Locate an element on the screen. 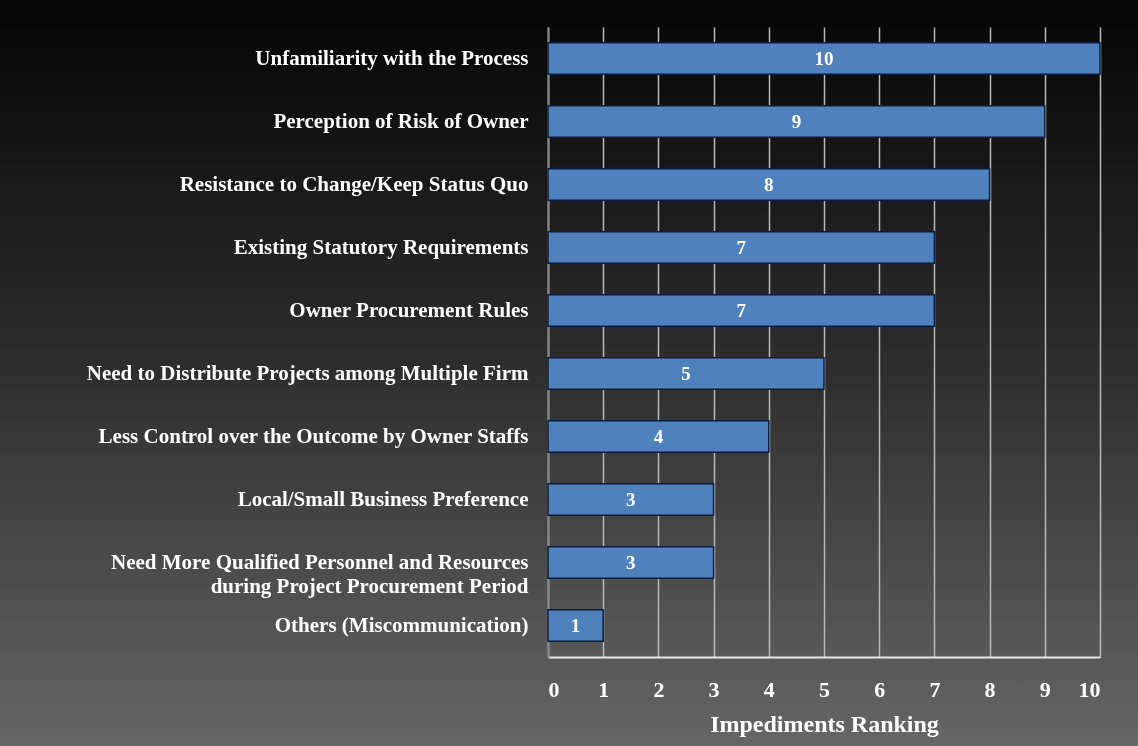 This screenshot has height=746, width=1138. y-tick-label: Perception of Risk of Owner is located at coordinates (401, 120).